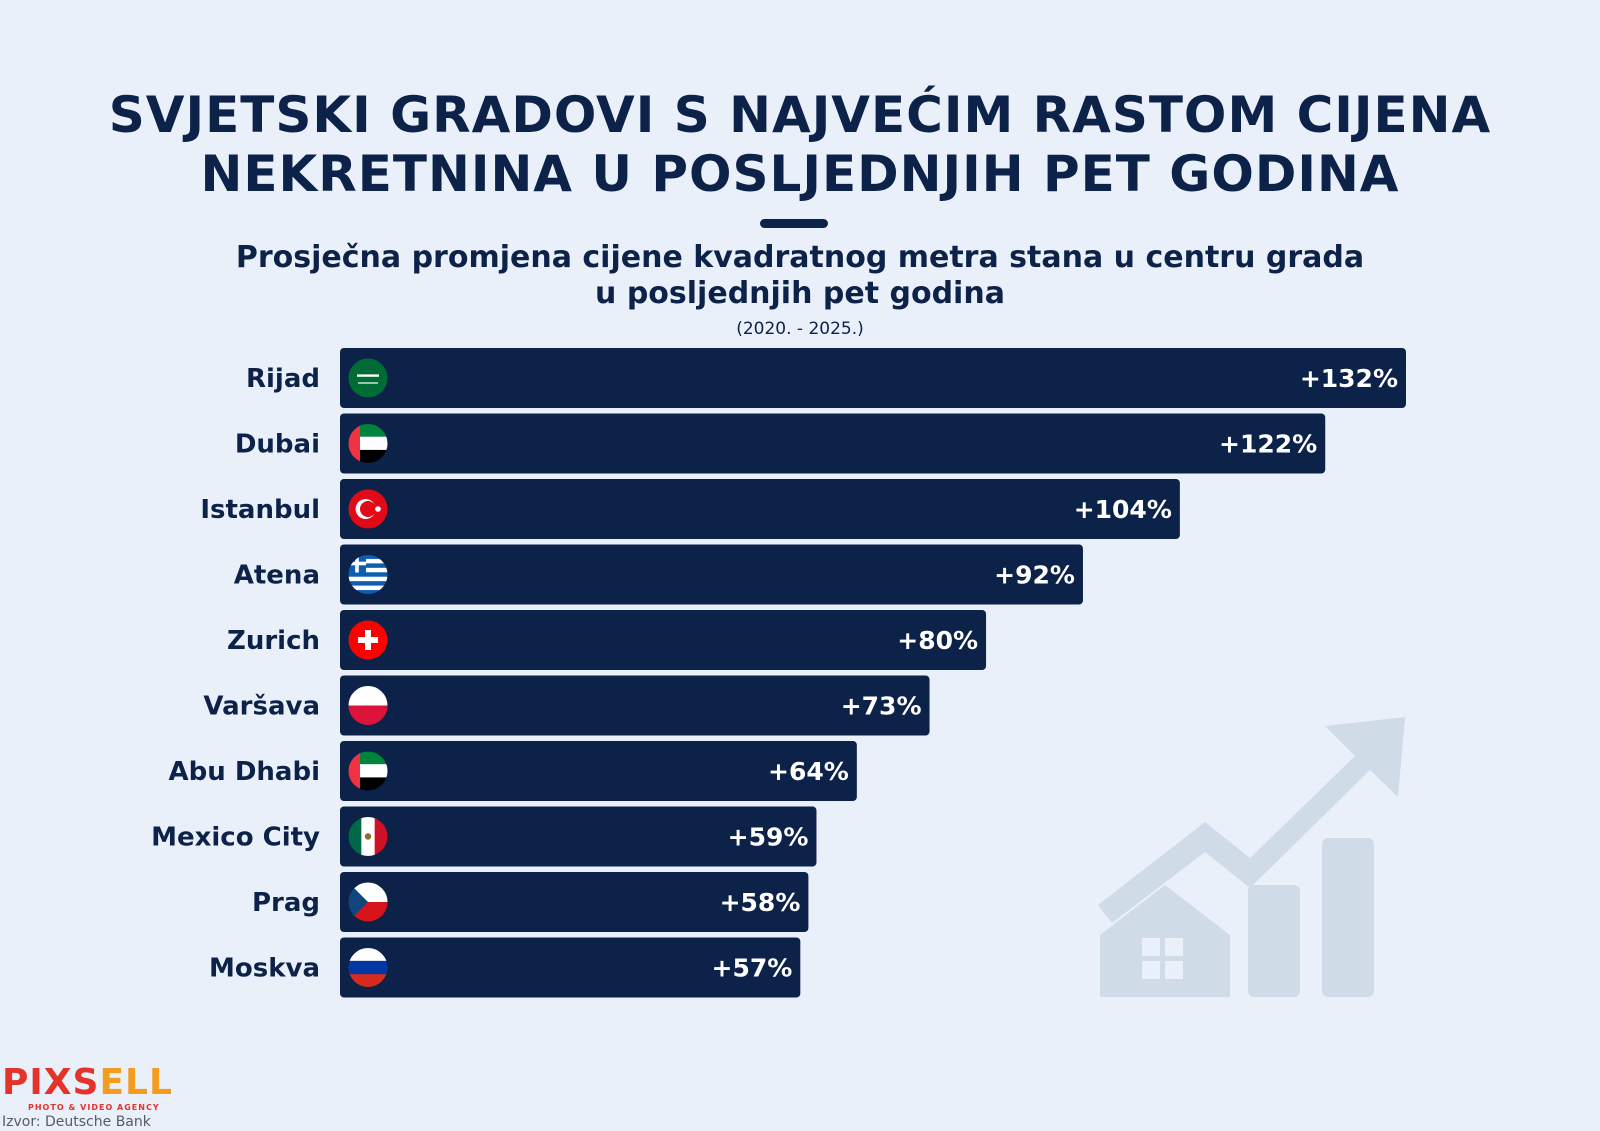  Describe the element at coordinates (800, 329) in the screenshot. I see `chart-period: (2020. - 2025.)` at that location.